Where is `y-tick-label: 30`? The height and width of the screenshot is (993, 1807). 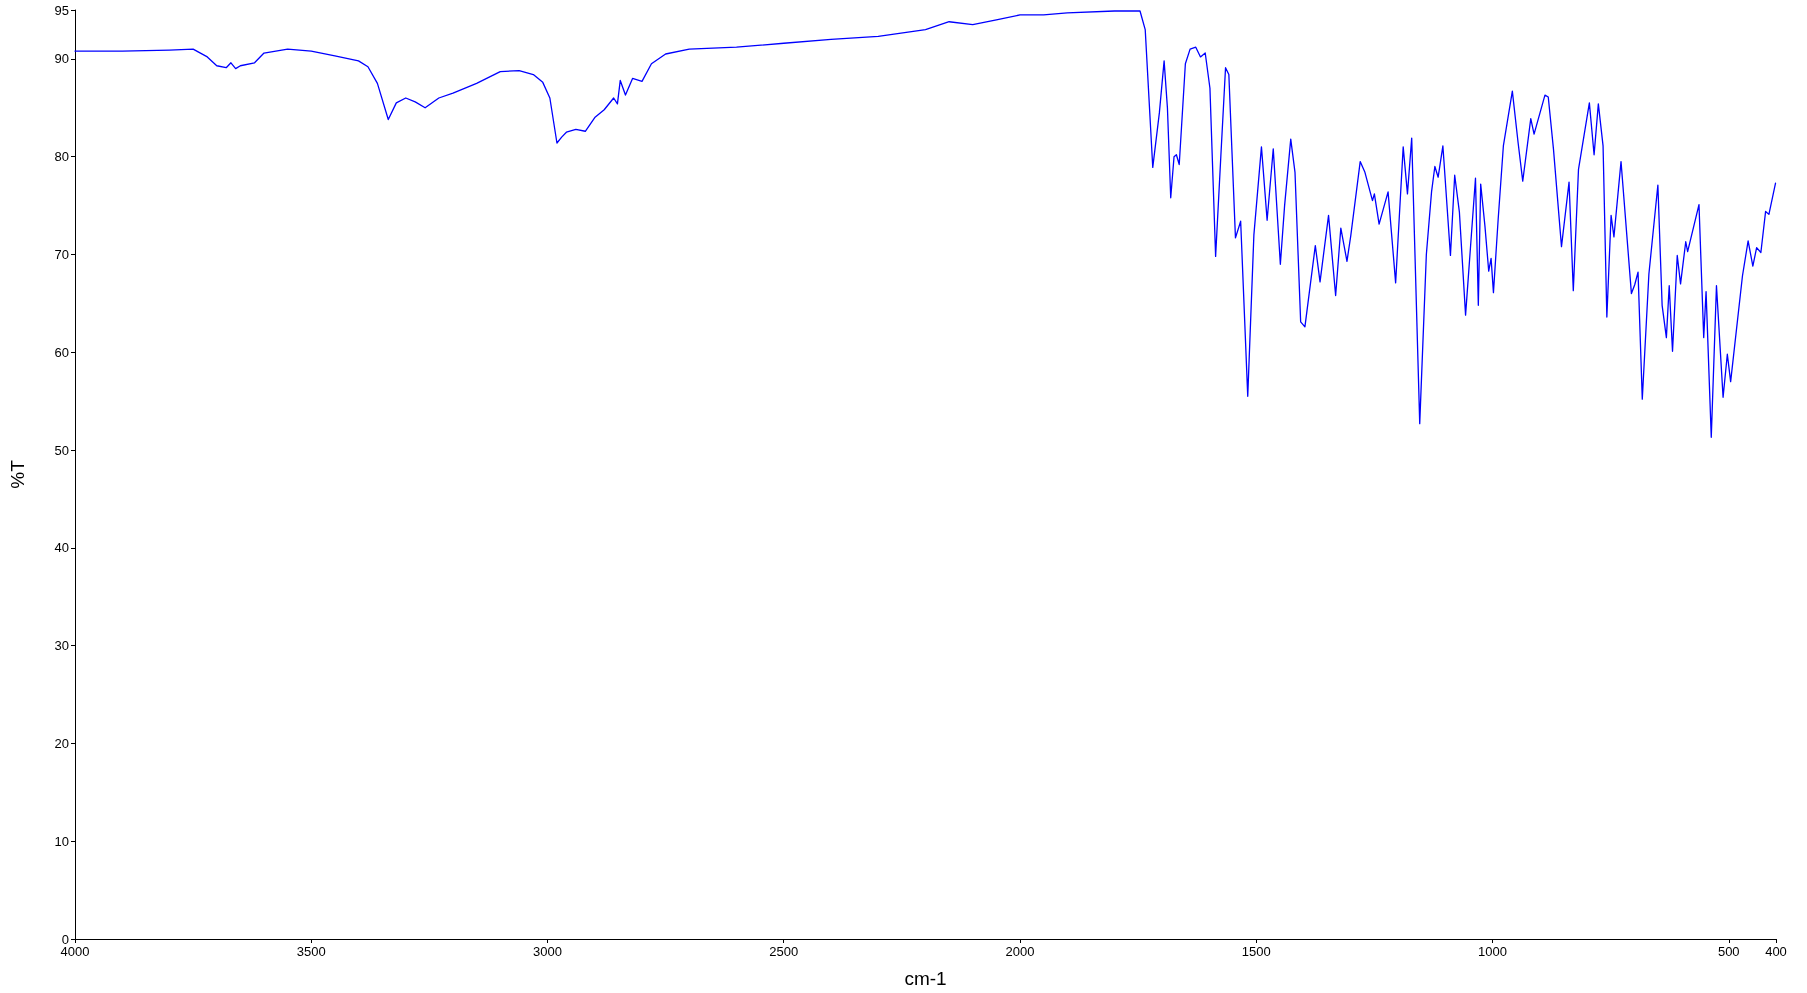
y-tick-label: 30 is located at coordinates (61, 646).